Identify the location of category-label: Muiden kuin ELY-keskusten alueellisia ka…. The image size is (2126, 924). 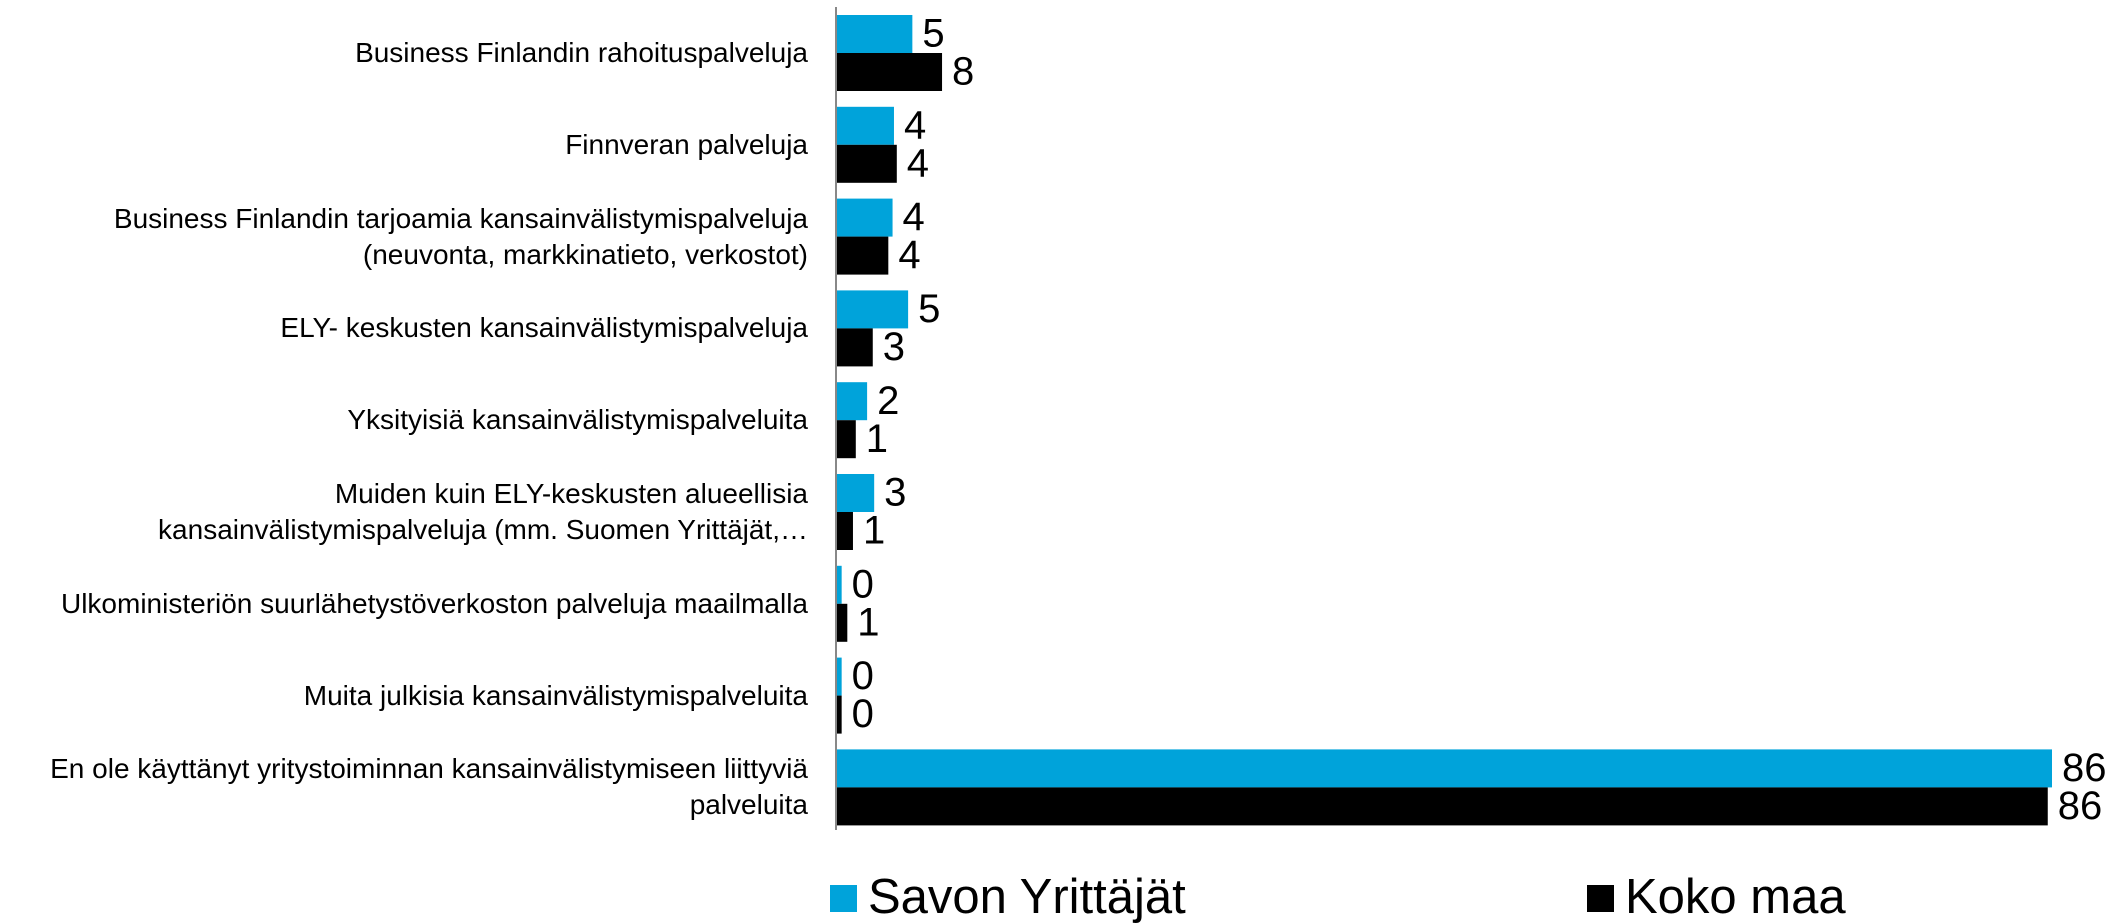
(483, 511).